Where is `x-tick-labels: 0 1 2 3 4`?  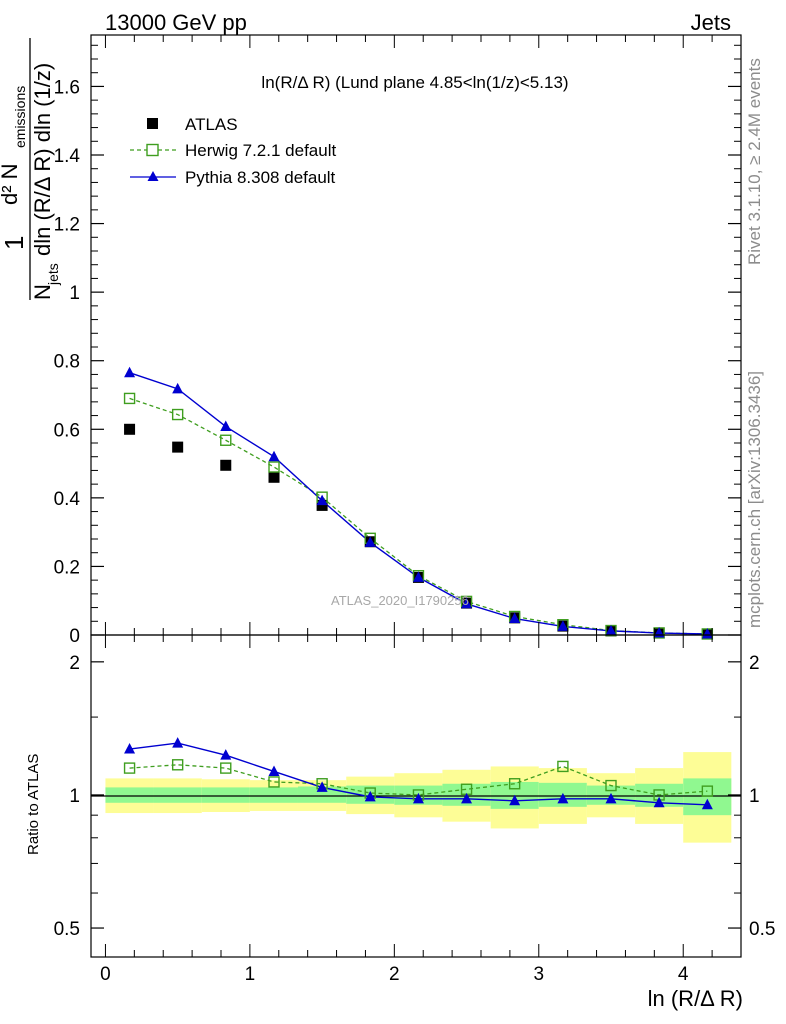 x-tick-labels: 0 1 2 3 4 is located at coordinates (394, 974).